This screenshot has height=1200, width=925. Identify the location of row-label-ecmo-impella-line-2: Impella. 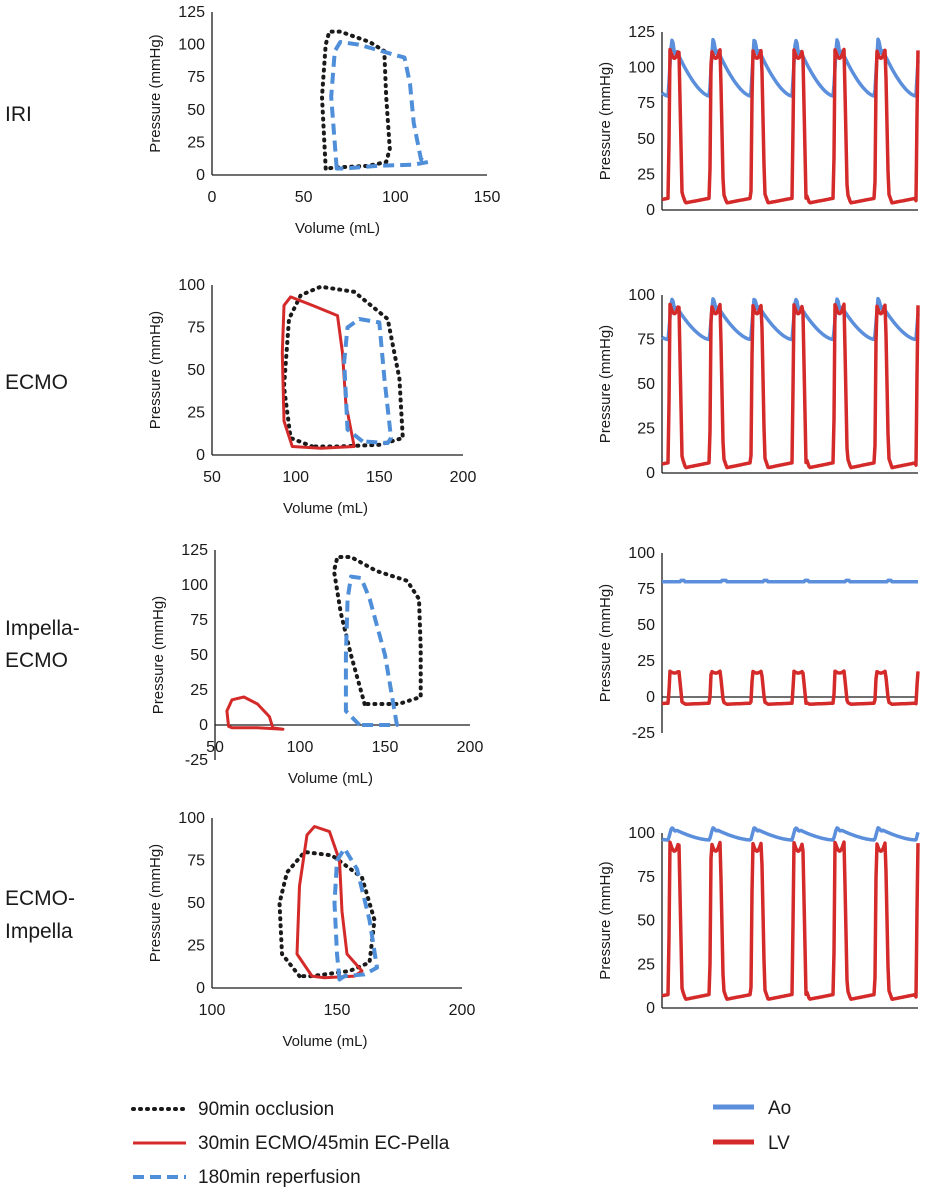
(39, 931).